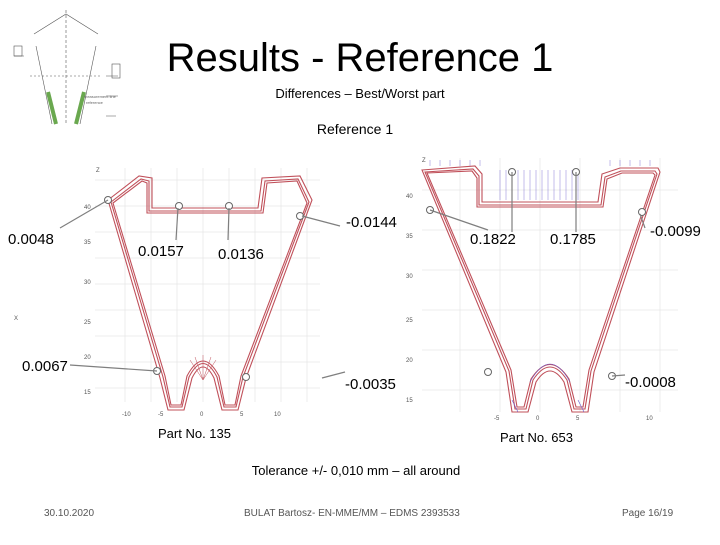 Image resolution: width=720 pixels, height=545 pixels. I want to click on deviation-value: 0.0157, so click(161, 251).